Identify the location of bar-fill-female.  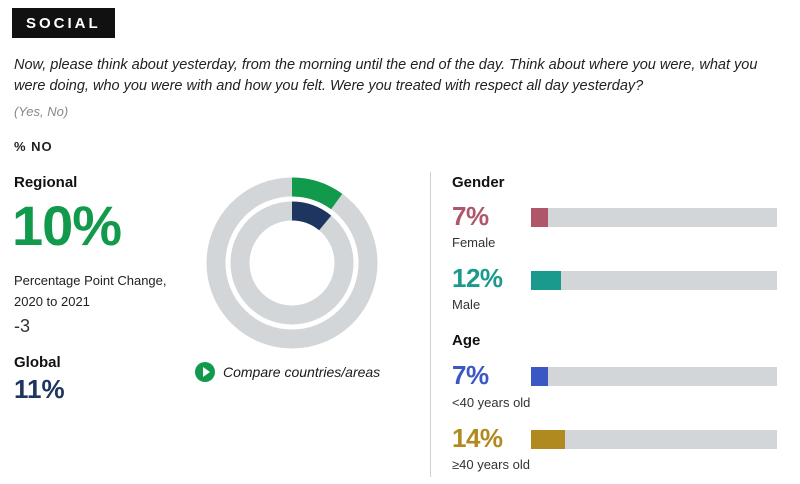
(540, 217).